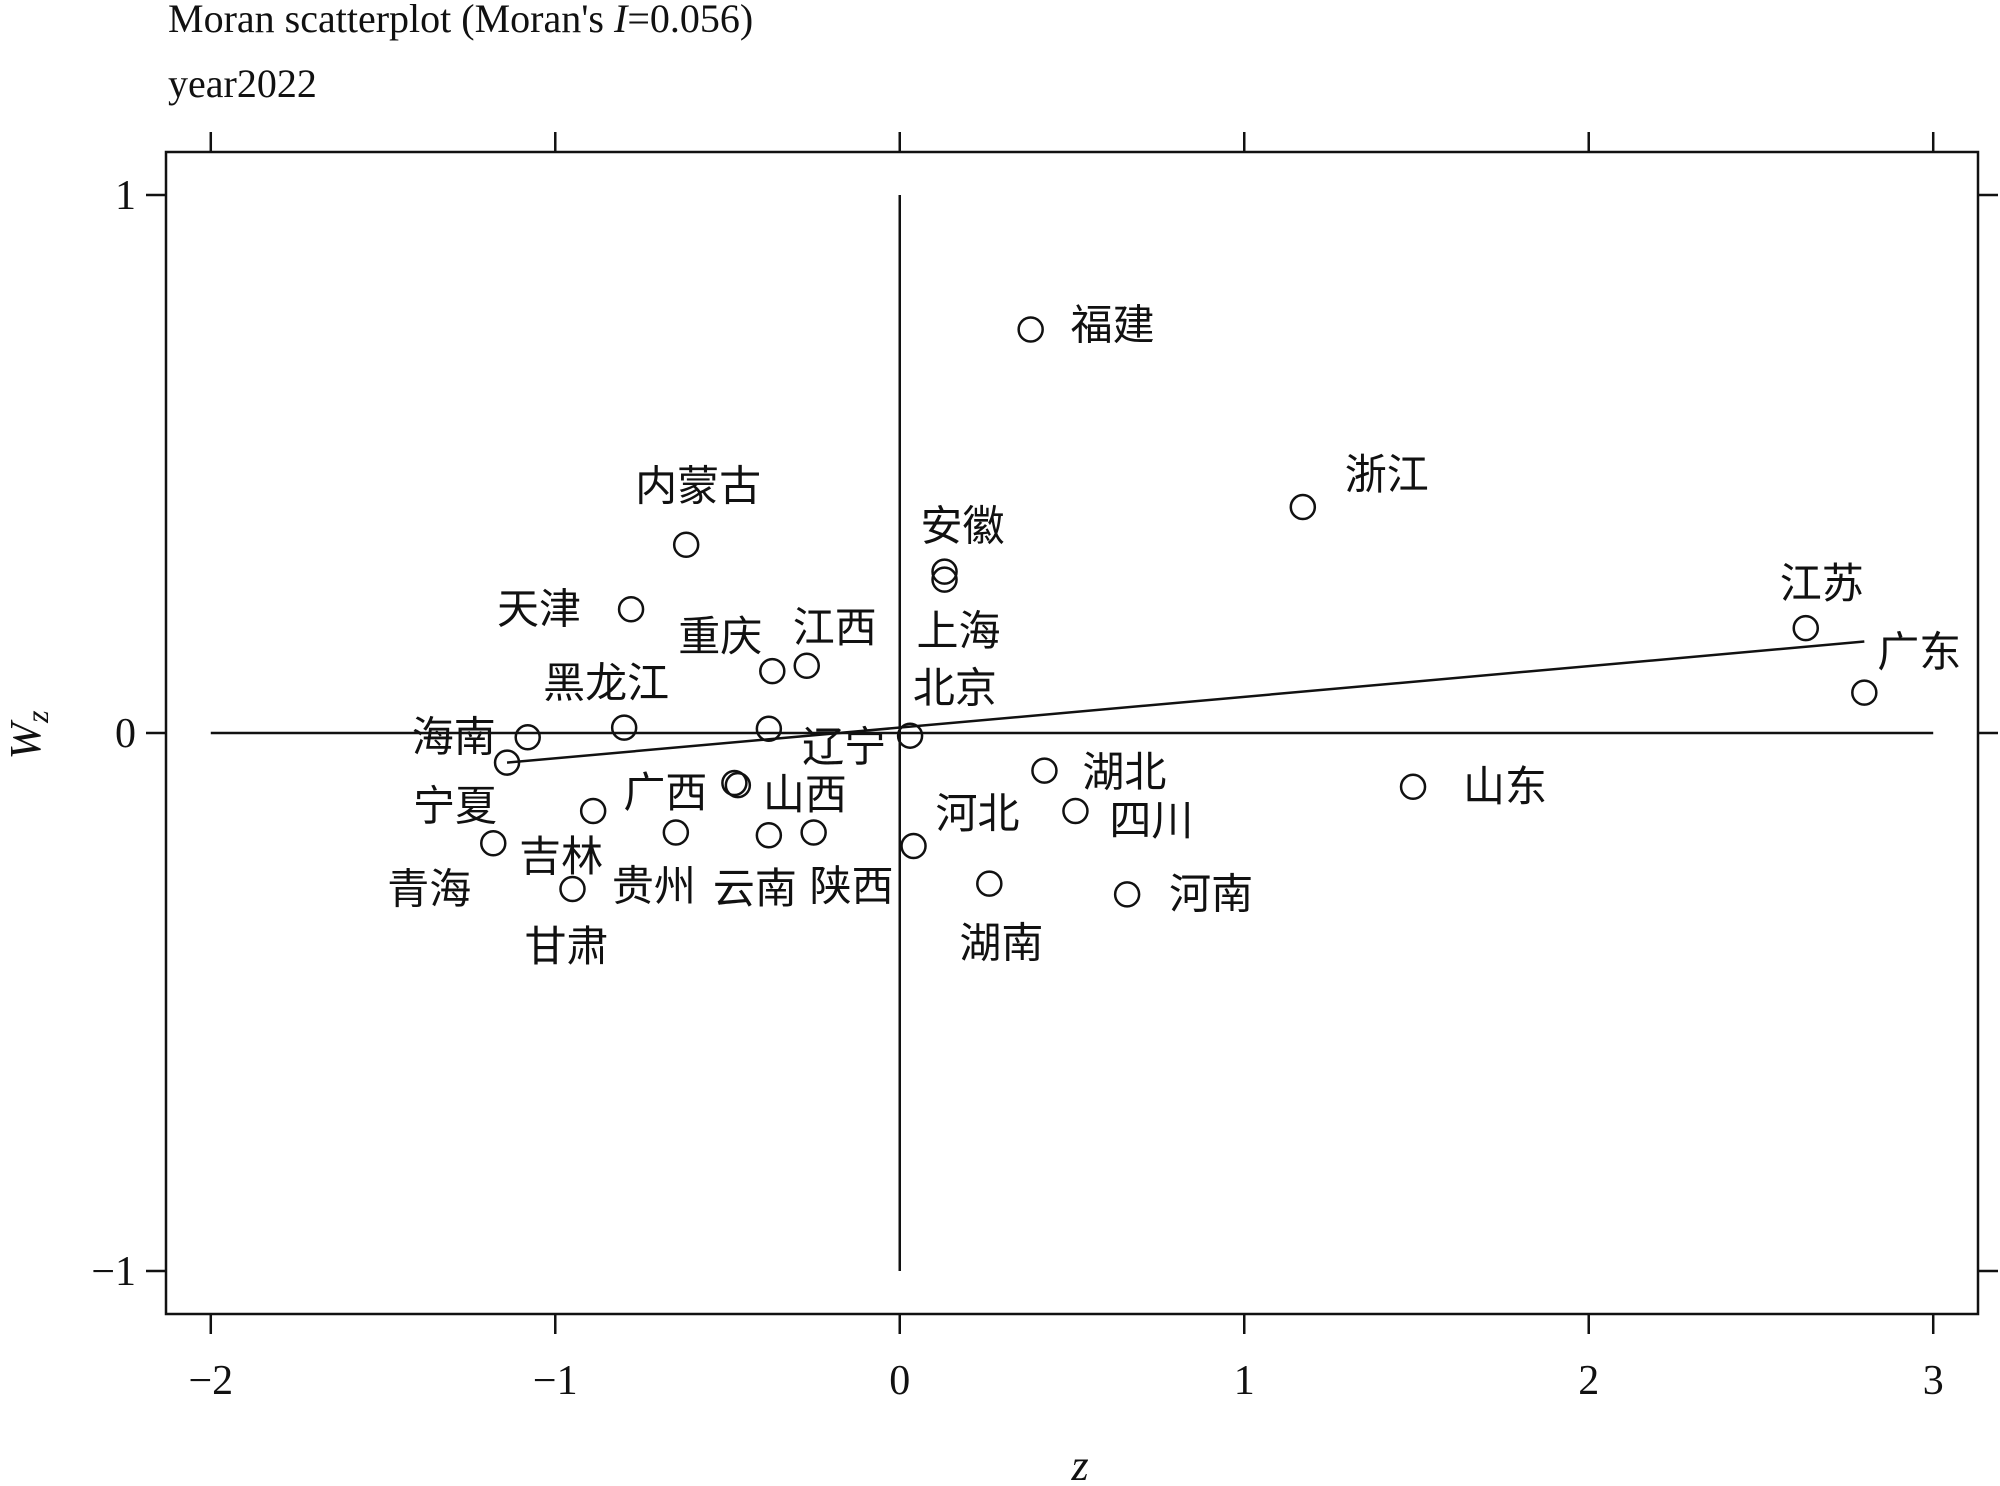 The height and width of the screenshot is (1486, 2000). What do you see at coordinates (978, 815) in the screenshot?
I see `point-label: 河北` at bounding box center [978, 815].